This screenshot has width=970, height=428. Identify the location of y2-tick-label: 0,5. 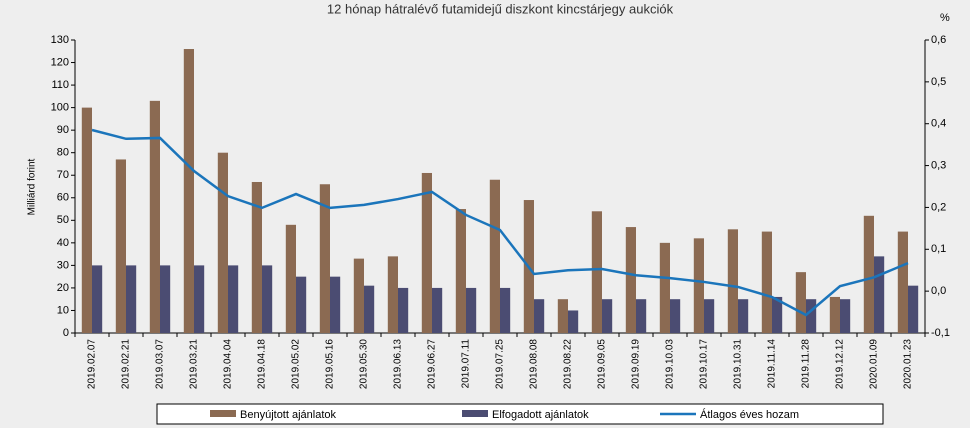
(938, 82).